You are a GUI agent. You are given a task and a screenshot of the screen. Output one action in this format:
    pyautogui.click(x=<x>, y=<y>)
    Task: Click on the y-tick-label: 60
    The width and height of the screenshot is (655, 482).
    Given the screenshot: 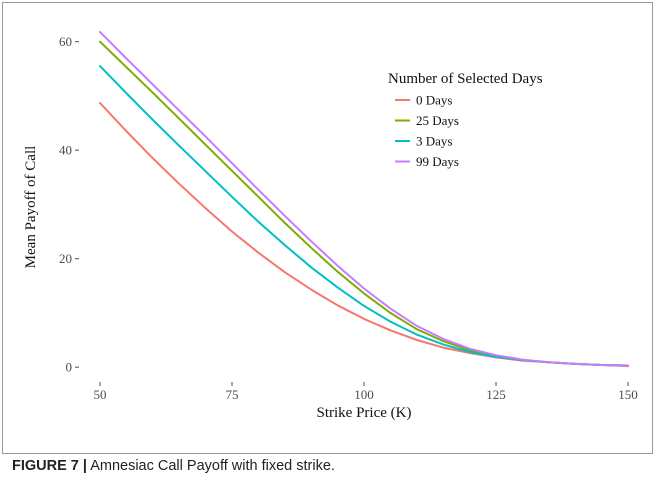 What is the action you would take?
    pyautogui.click(x=65, y=41)
    